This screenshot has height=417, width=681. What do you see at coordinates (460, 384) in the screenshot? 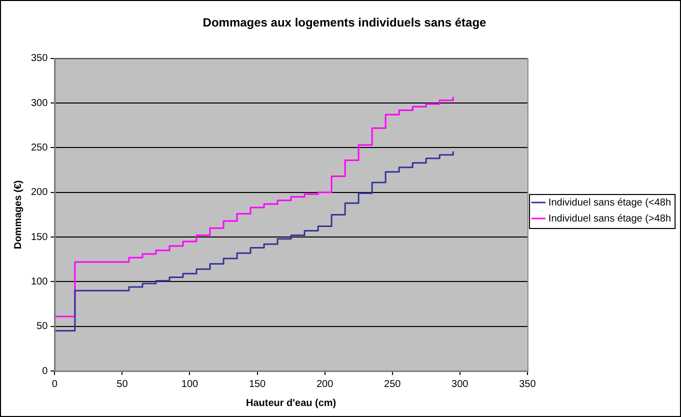
I see `x-tick-label: 300` at bounding box center [460, 384].